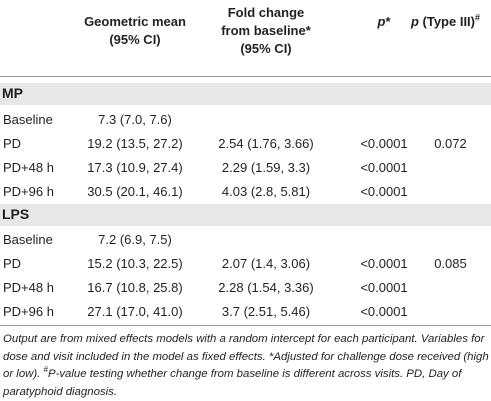 The height and width of the screenshot is (401, 491). Describe the element at coordinates (266, 287) in the screenshot. I see `fold-change-cell: 2.28 (1.54, 3.36)` at that location.